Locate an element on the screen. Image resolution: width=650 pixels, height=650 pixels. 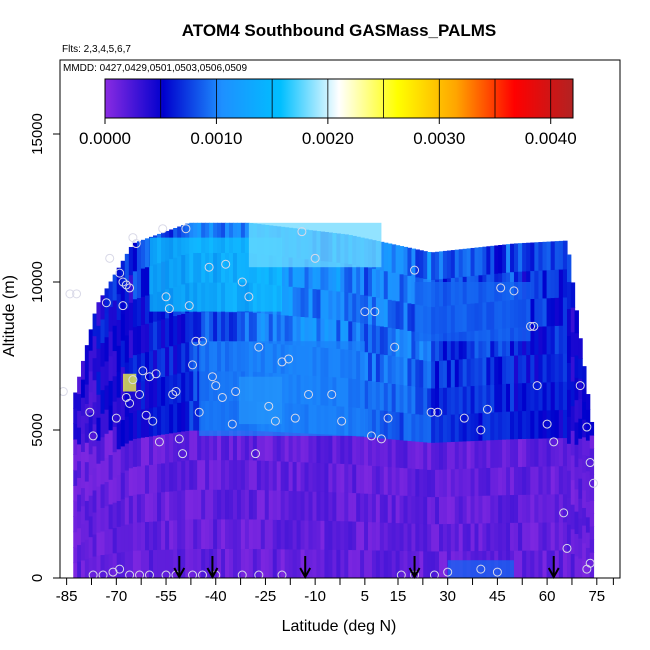
colorbar-tick-label: 0.0020 is located at coordinates (328, 138).